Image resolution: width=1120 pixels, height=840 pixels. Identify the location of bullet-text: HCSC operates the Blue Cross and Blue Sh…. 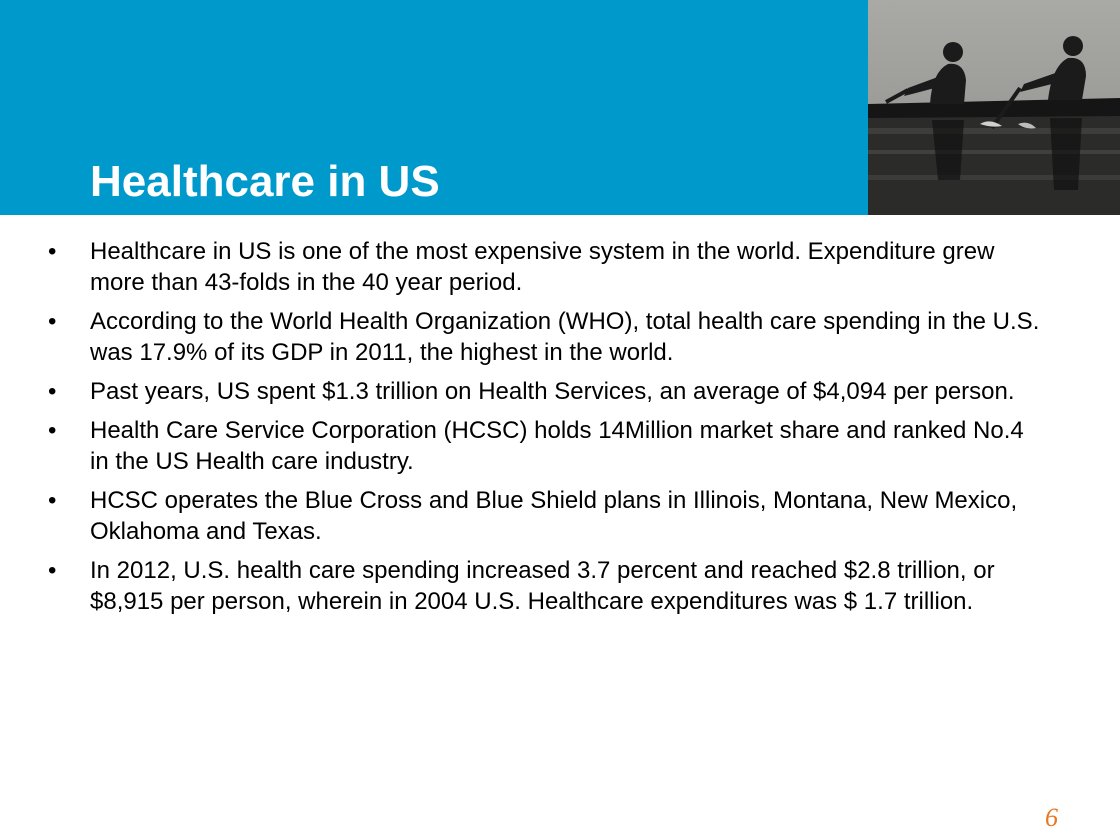
(554, 516).